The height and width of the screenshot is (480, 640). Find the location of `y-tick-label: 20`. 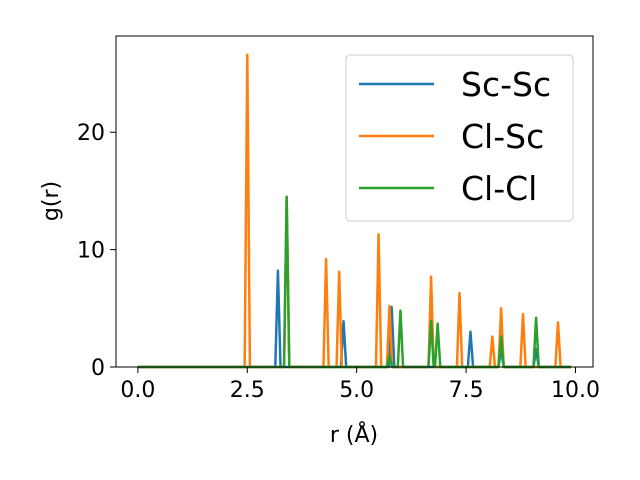

y-tick-label: 20 is located at coordinates (91, 133).